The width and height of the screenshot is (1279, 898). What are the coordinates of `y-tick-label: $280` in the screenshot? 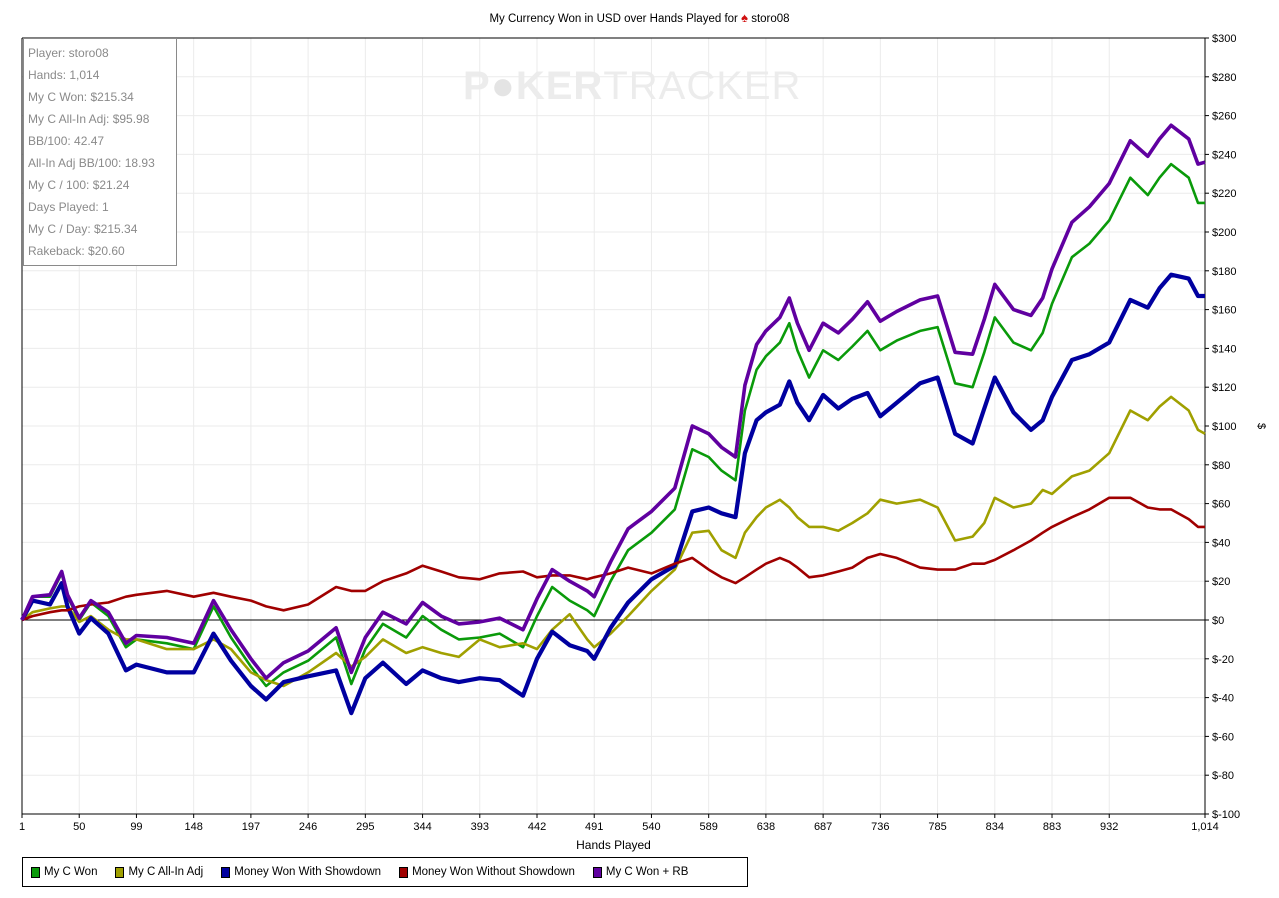 It's located at (1224, 78).